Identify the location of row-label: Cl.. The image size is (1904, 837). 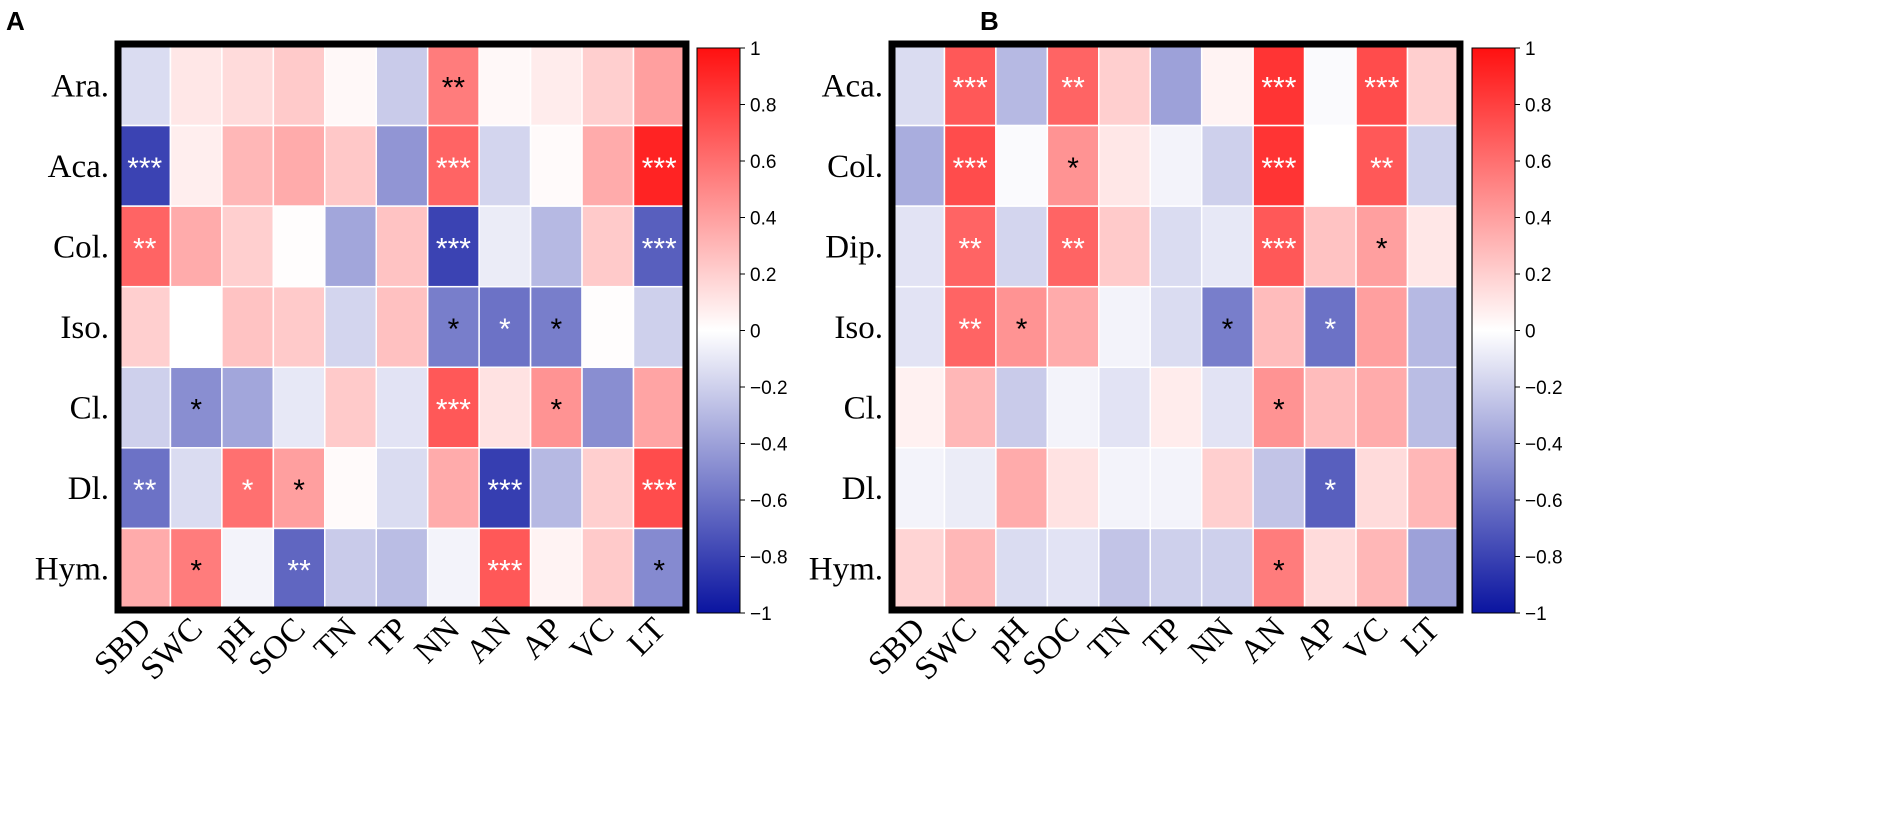
(89, 409).